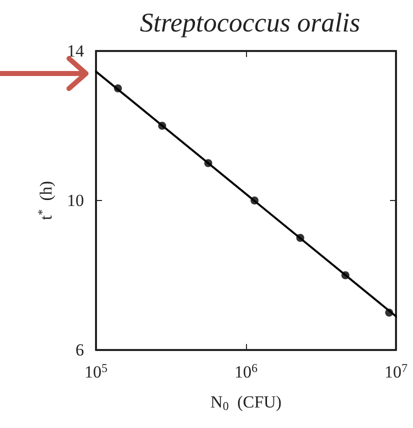 Image resolution: width=413 pixels, height=428 pixels. I want to click on y-tick-label: 14, so click(75, 51).